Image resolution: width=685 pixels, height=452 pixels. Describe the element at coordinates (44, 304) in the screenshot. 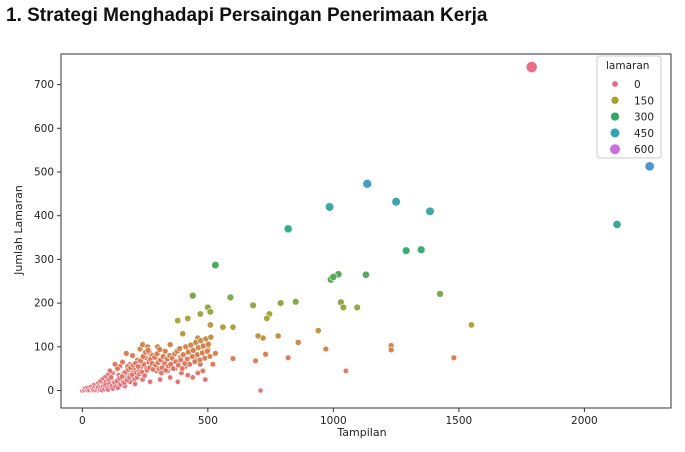

I see `y-tick-label: 200` at that location.